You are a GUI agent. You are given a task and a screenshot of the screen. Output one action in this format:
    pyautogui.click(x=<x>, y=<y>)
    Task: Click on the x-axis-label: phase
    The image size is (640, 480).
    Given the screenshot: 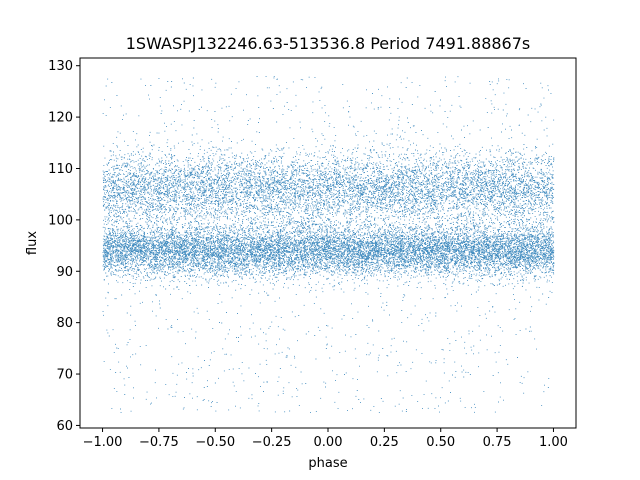 What is the action you would take?
    pyautogui.click(x=327, y=463)
    